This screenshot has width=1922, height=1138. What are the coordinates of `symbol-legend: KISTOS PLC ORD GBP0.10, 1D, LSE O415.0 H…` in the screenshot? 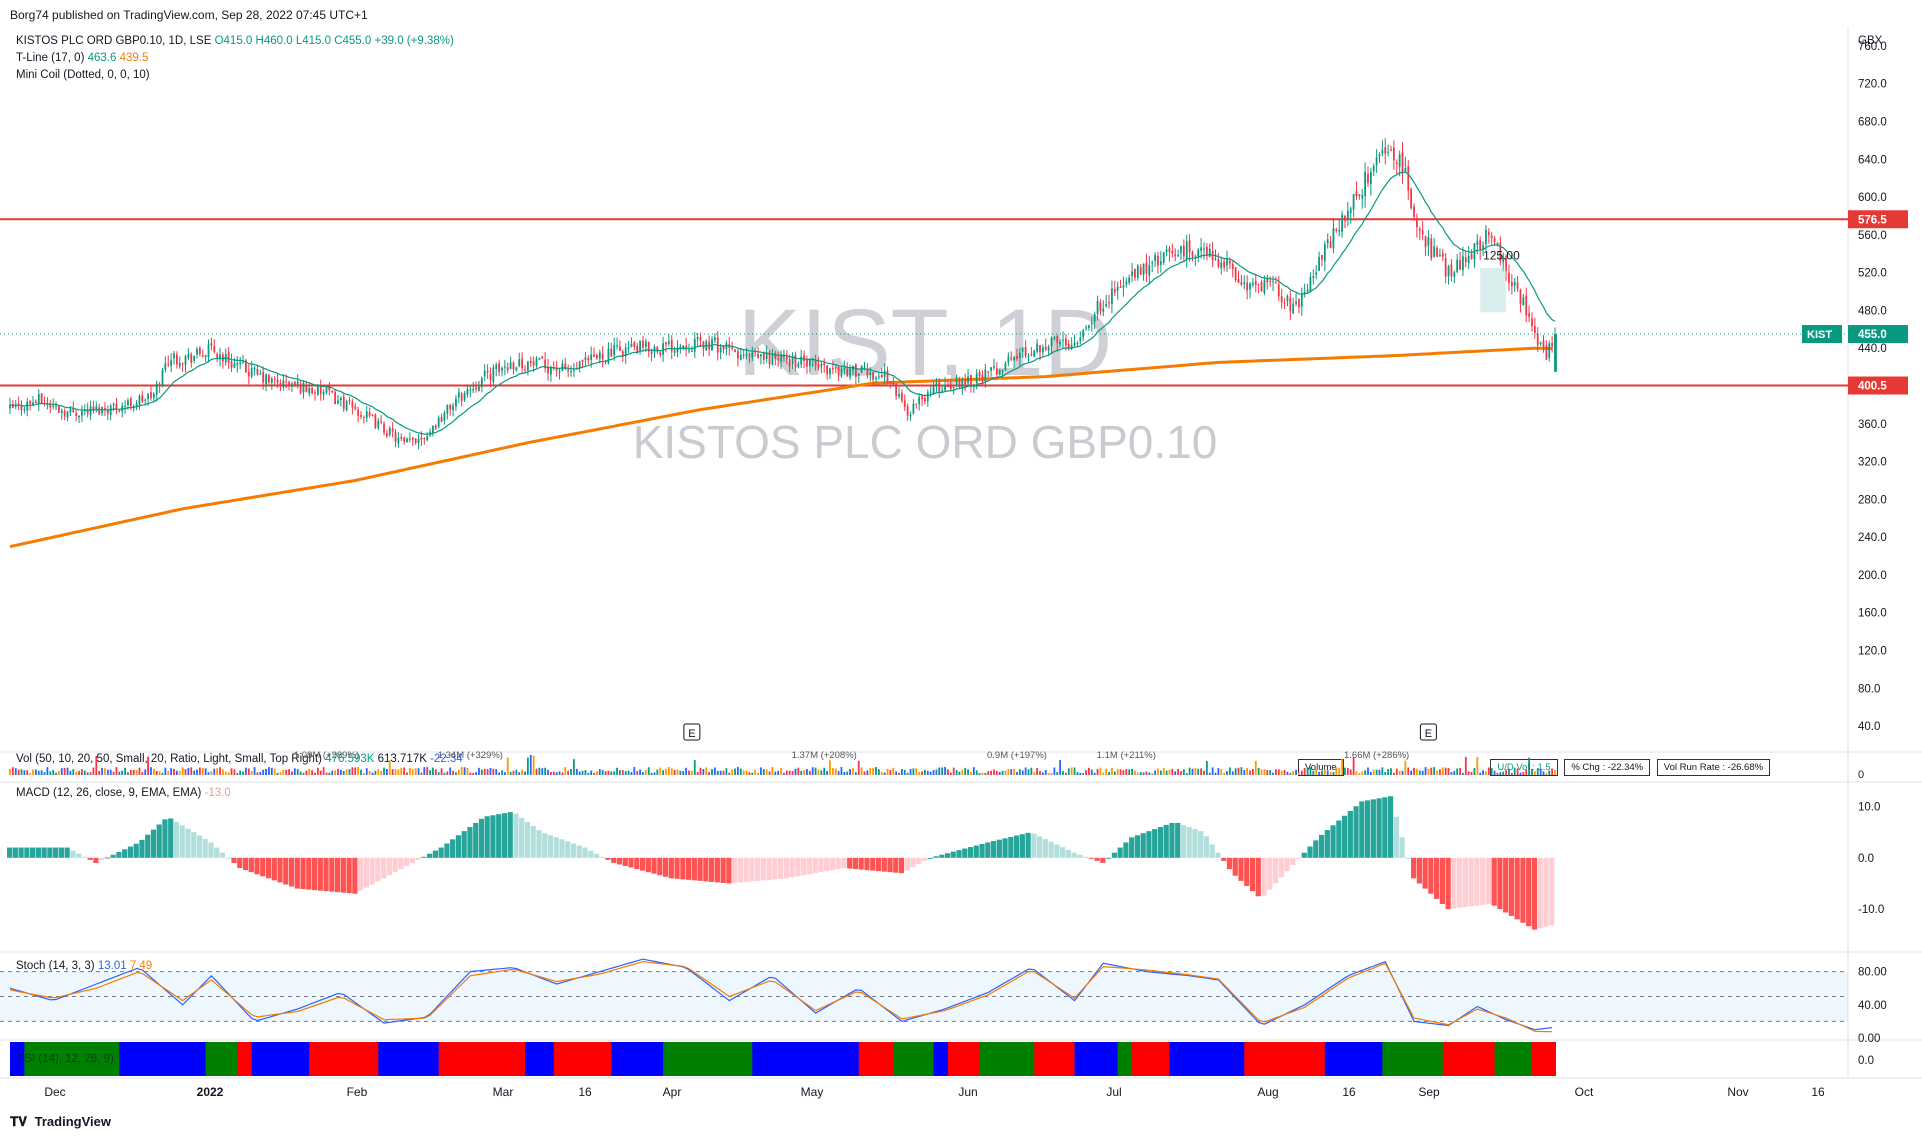 It's located at (235, 41).